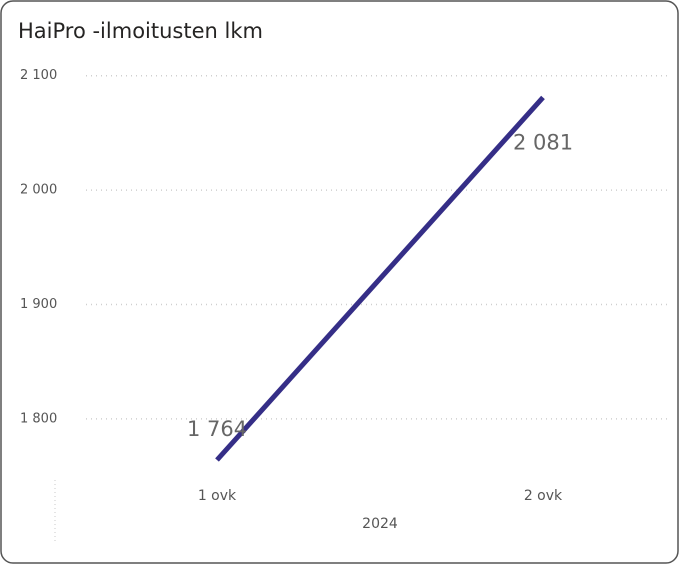 This screenshot has width=679, height=564. What do you see at coordinates (217, 429) in the screenshot?
I see `data-label: 1 764` at bounding box center [217, 429].